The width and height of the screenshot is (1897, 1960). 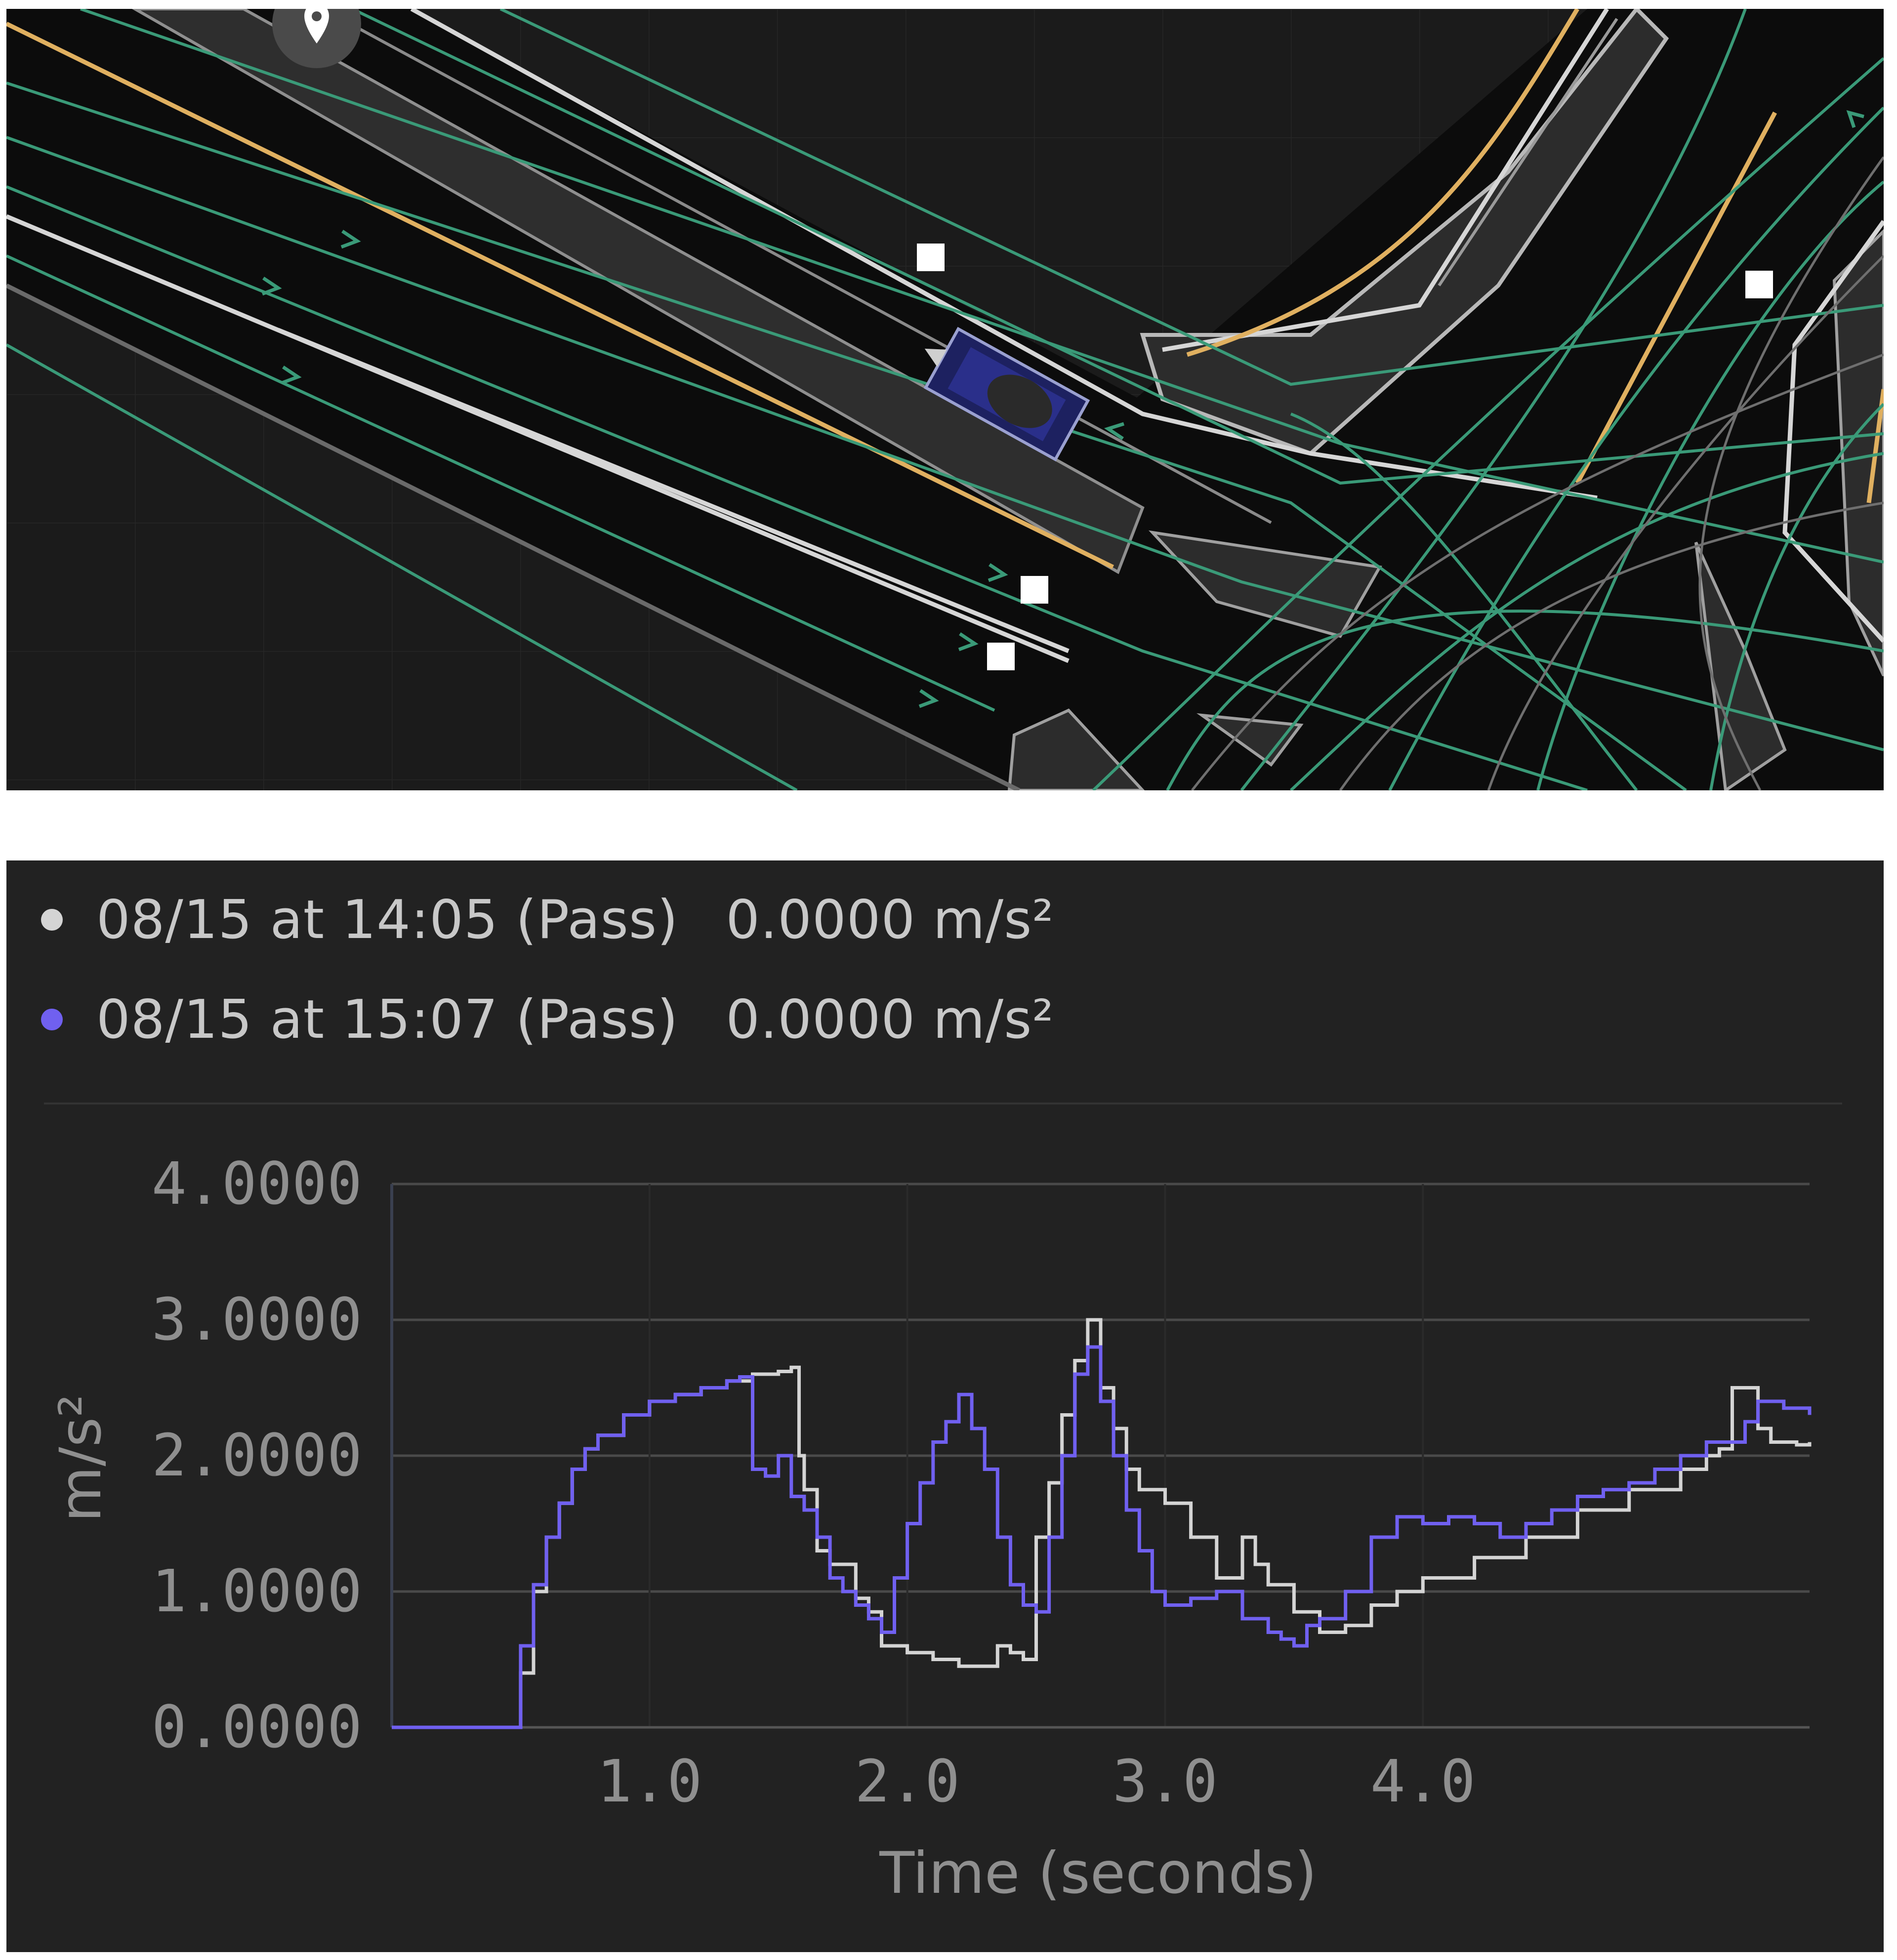 I want to click on y-tick-label: 2.0000, so click(x=257, y=1455).